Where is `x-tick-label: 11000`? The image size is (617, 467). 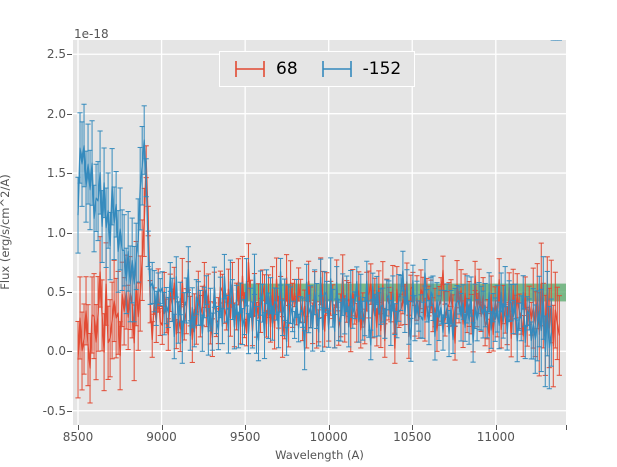 x-tick-label: 11000 is located at coordinates (495, 437).